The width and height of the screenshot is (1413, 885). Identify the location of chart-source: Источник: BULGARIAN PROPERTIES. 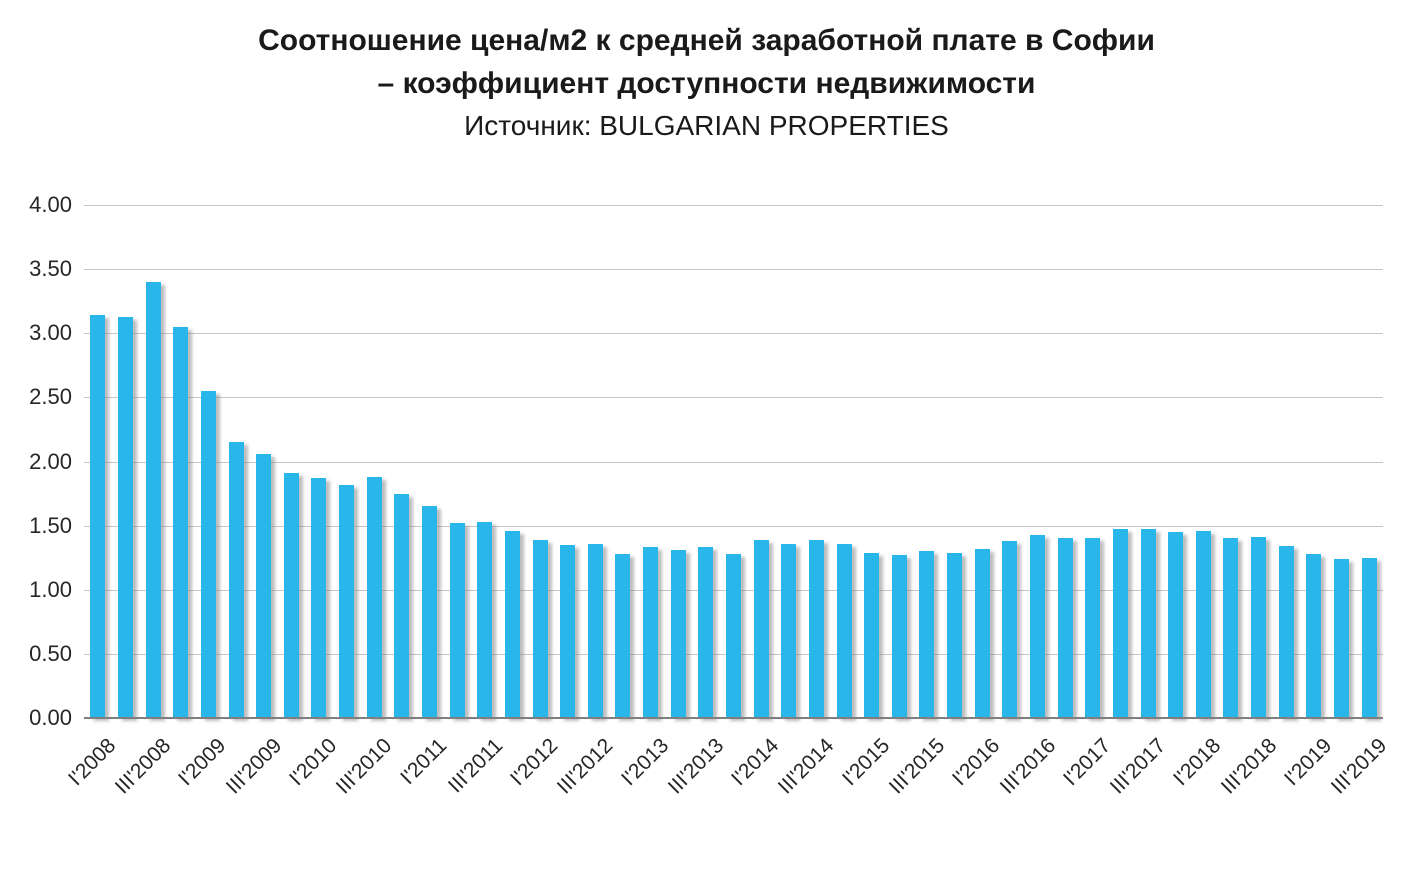
(706, 126).